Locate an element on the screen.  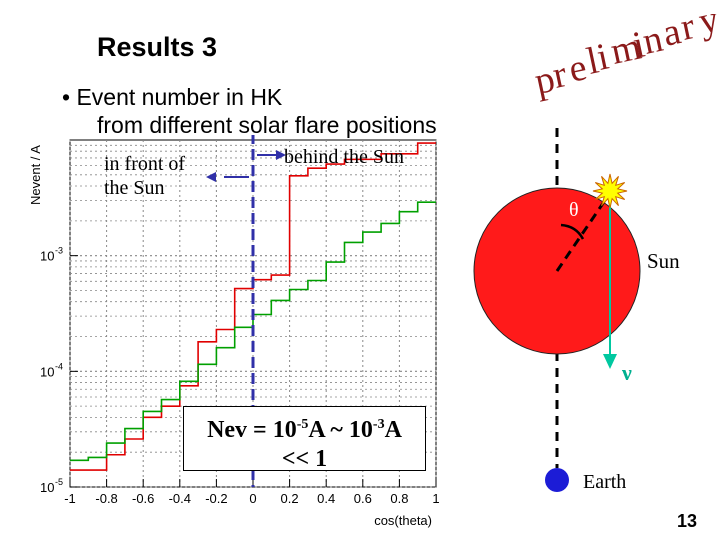
x-tick-label: 0 is located at coordinates (252, 498).